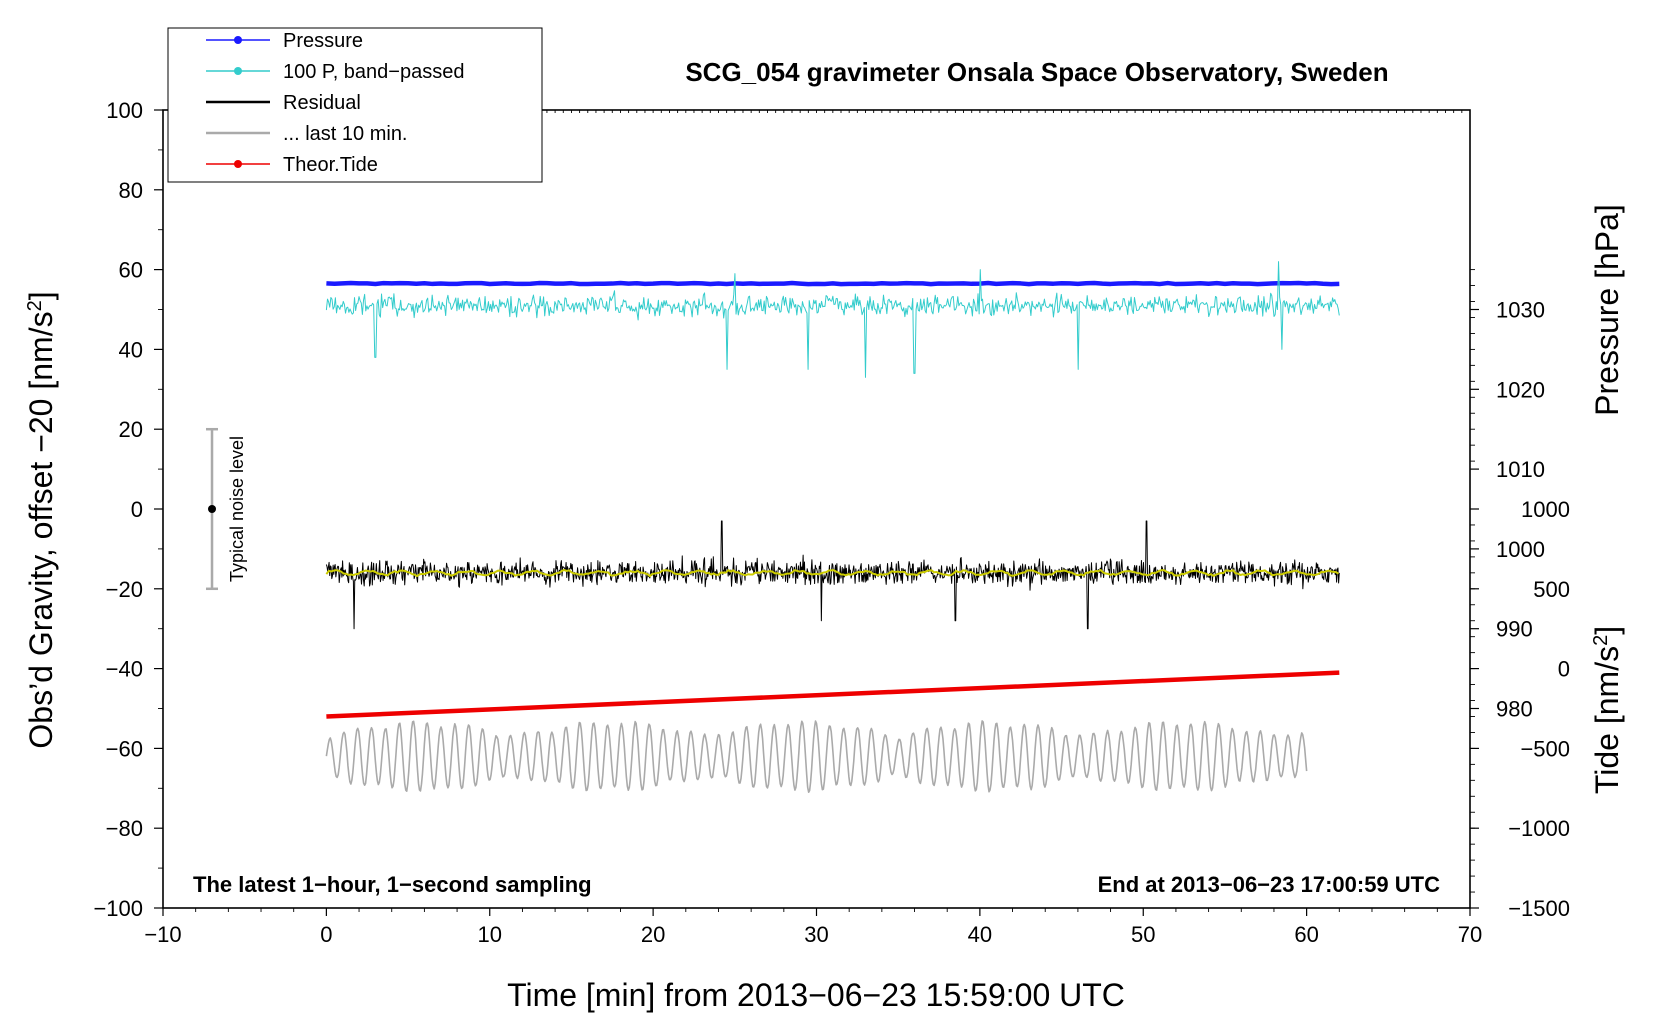 The width and height of the screenshot is (1660, 1020). I want to click on series-residual-smoothed-line, so click(832, 573).